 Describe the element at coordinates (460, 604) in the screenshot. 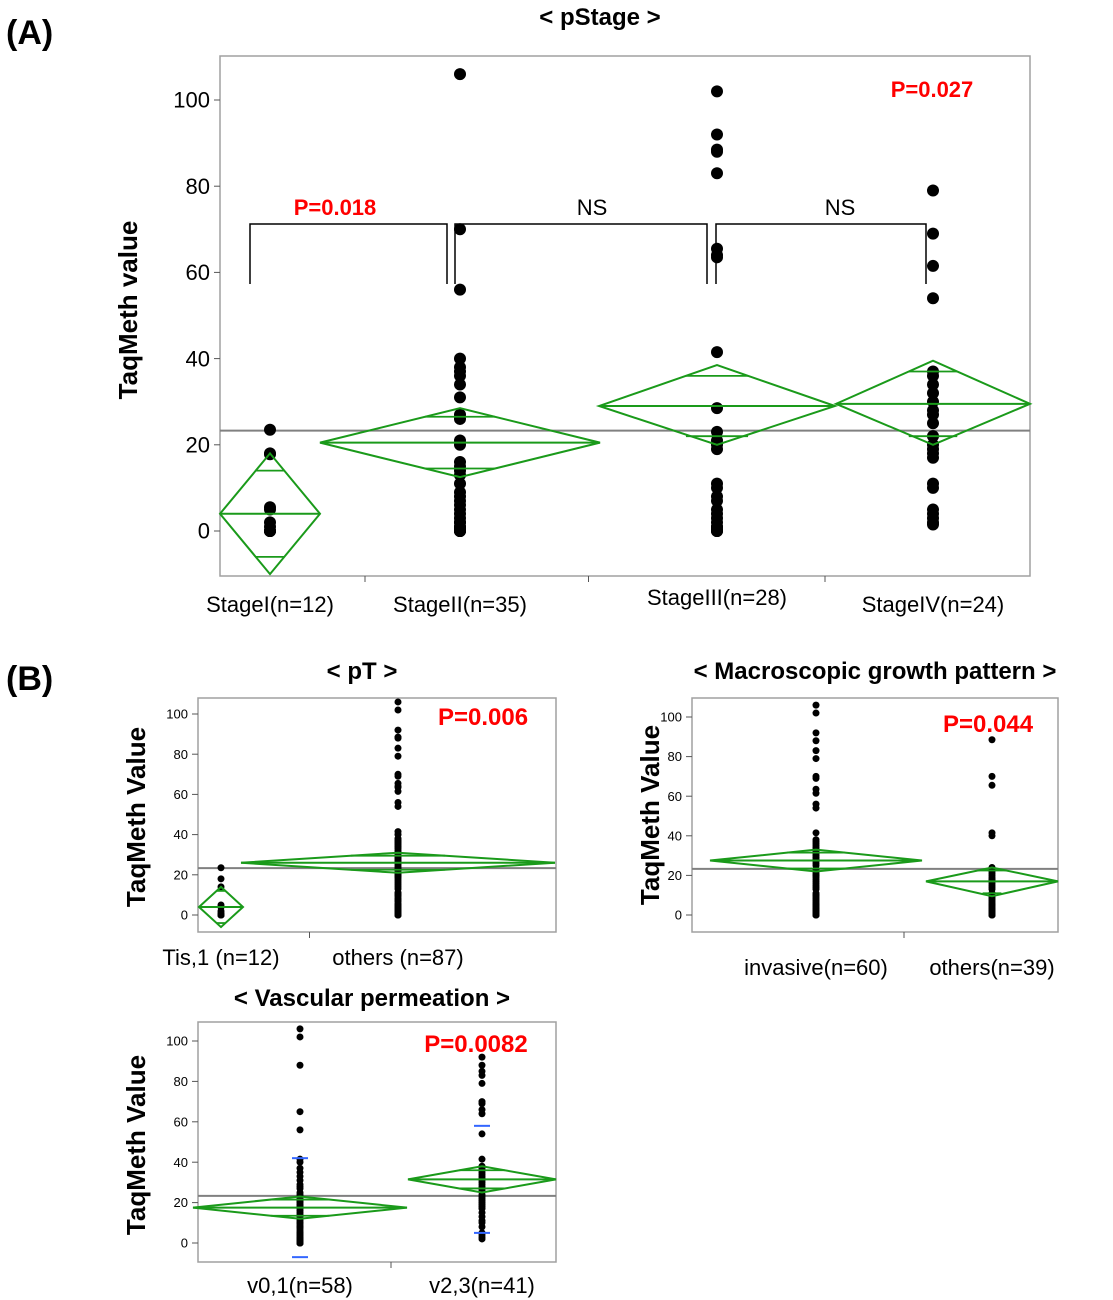

I see `category-label: StageII(n=35)` at that location.